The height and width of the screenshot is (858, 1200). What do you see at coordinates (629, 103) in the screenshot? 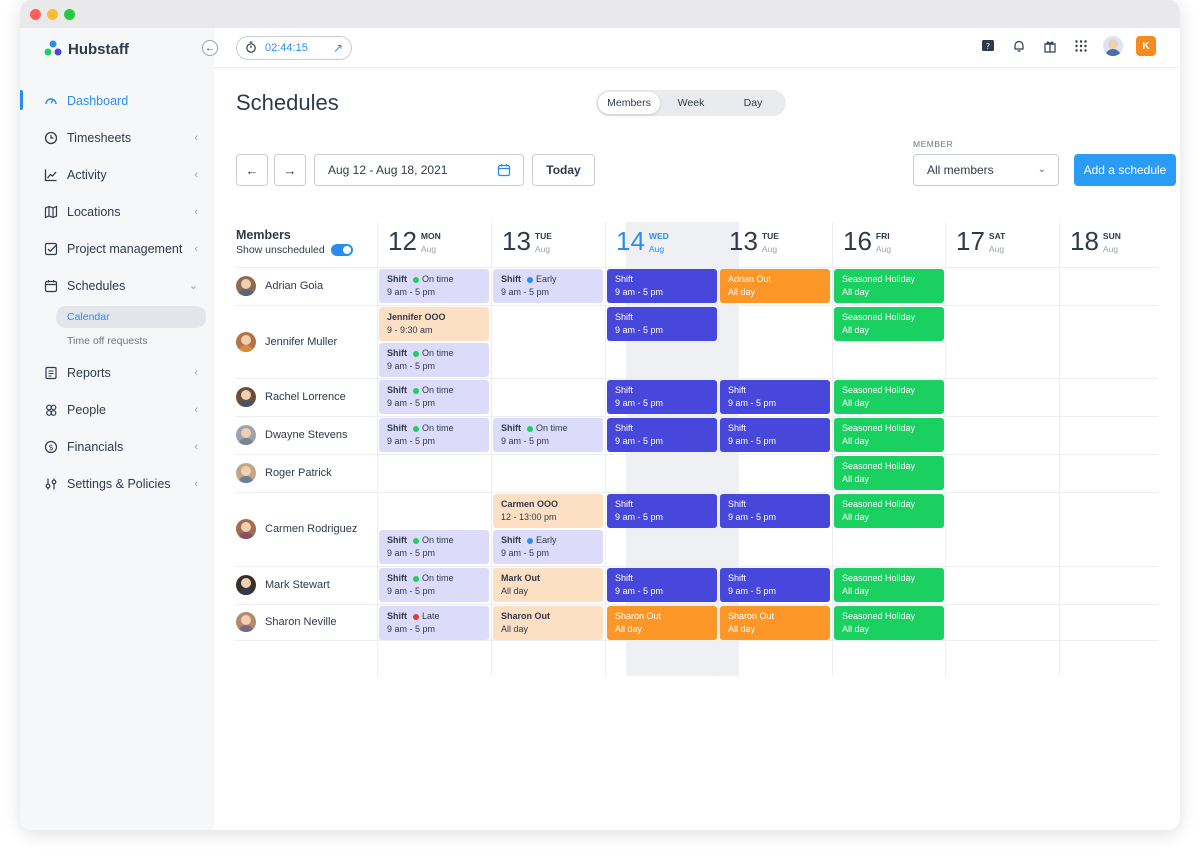
I see `tab-members: Members` at bounding box center [629, 103].